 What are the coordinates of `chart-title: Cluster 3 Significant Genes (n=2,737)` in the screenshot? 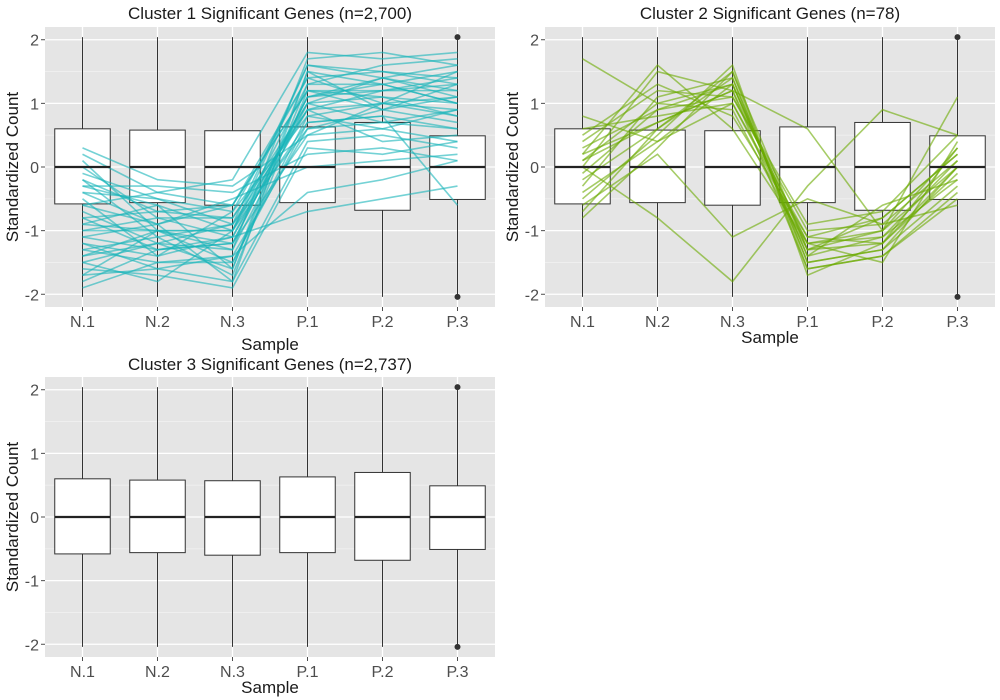 It's located at (270, 364).